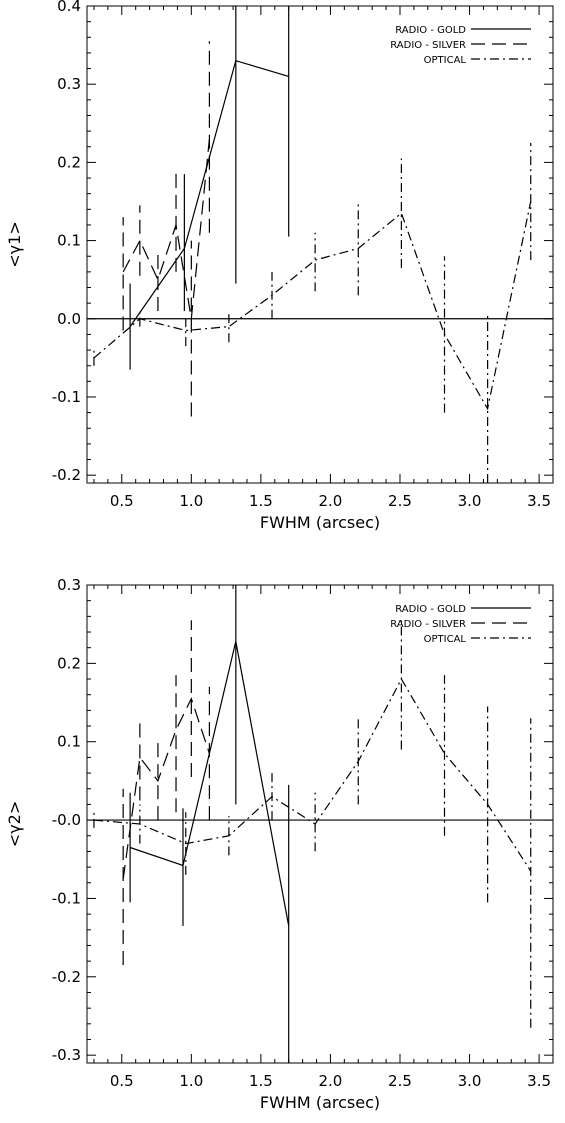  What do you see at coordinates (66, 1055) in the screenshot?
I see `y-tick-label: -0.3` at bounding box center [66, 1055].